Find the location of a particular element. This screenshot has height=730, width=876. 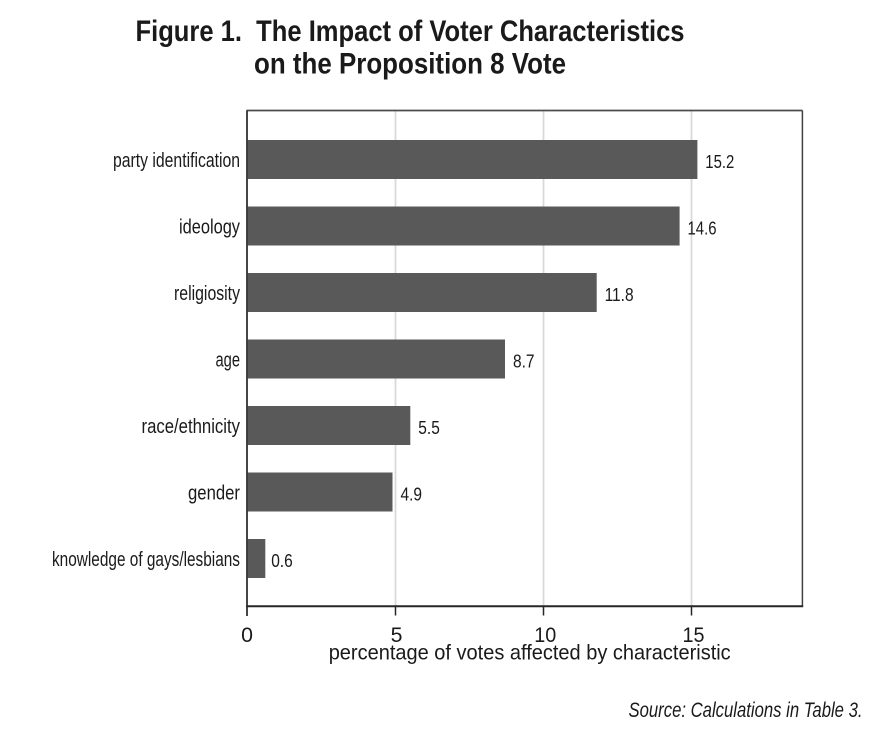

svg-text: 5 is located at coordinates (397, 635).